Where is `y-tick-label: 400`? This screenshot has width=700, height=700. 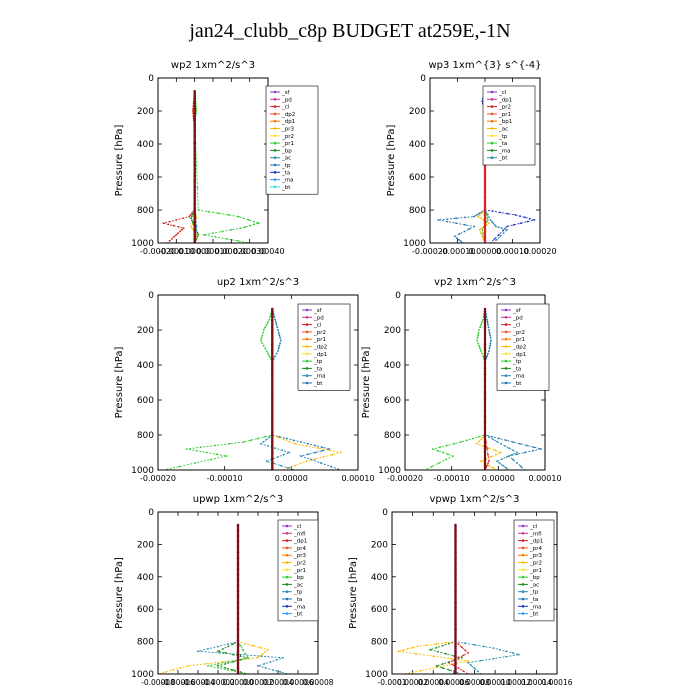 y-tick-label: 400 is located at coordinates (145, 366).